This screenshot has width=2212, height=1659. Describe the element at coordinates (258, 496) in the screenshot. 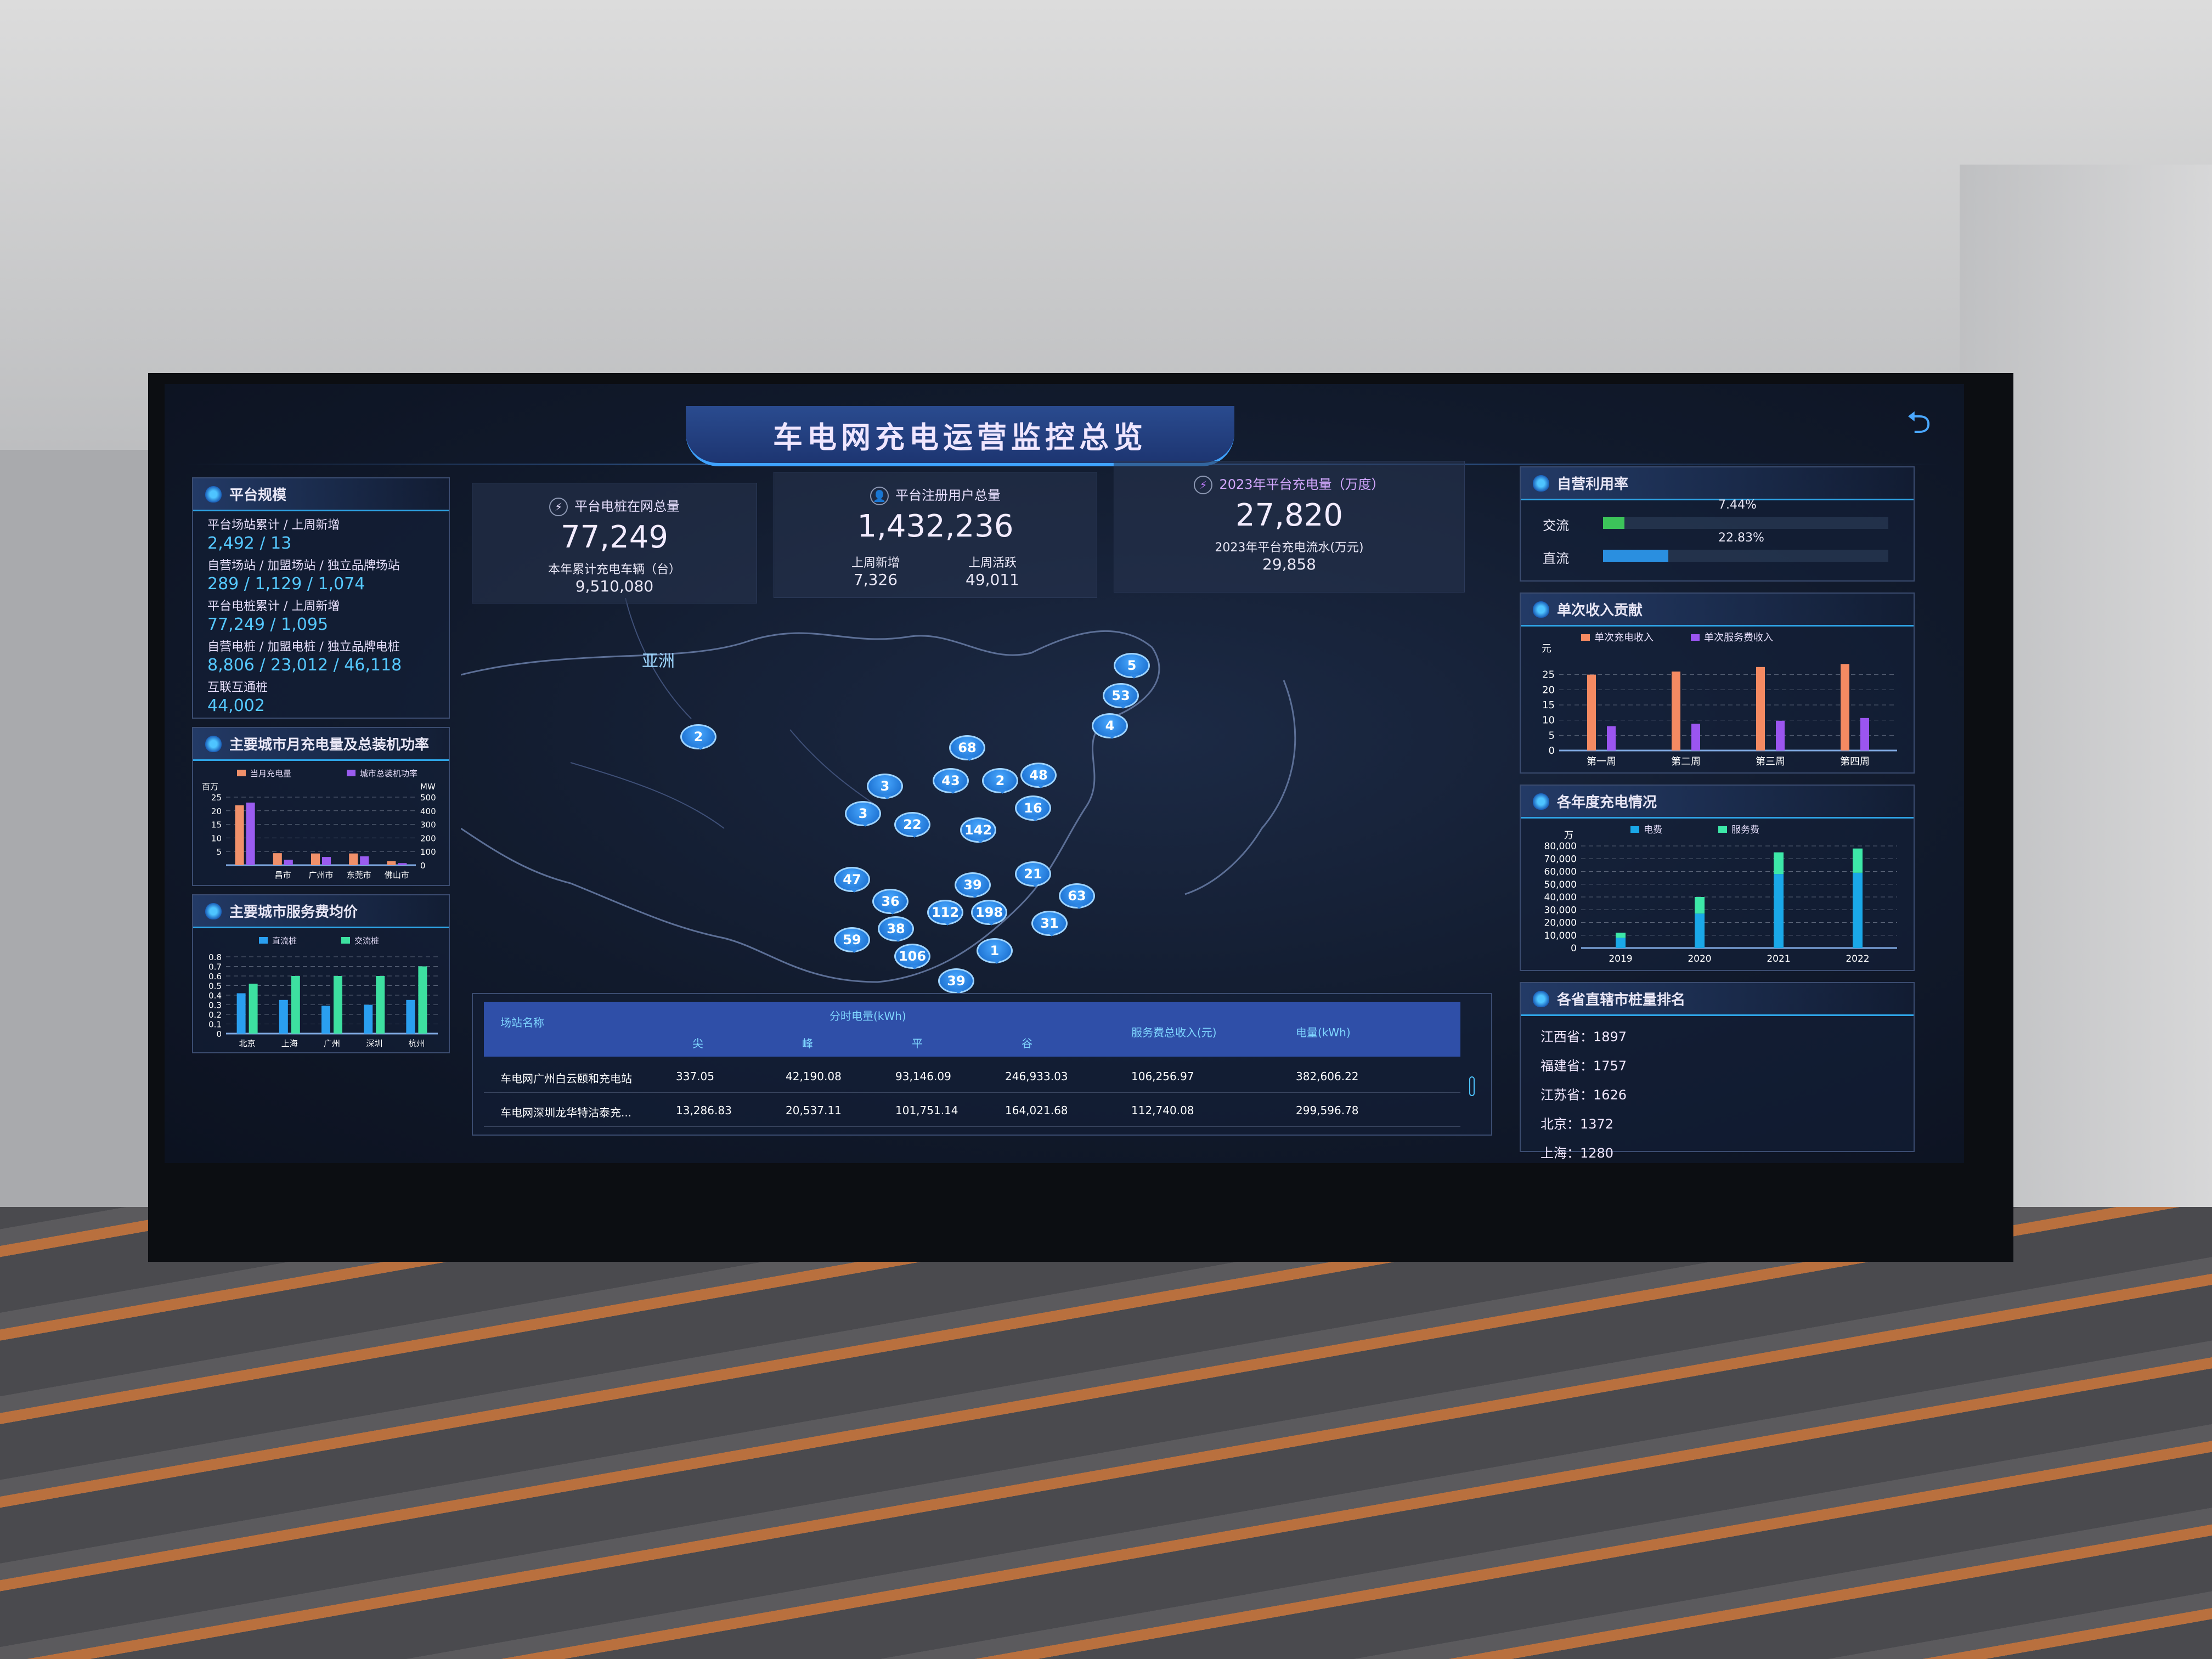

I see `panel-title: 平台规模` at that location.